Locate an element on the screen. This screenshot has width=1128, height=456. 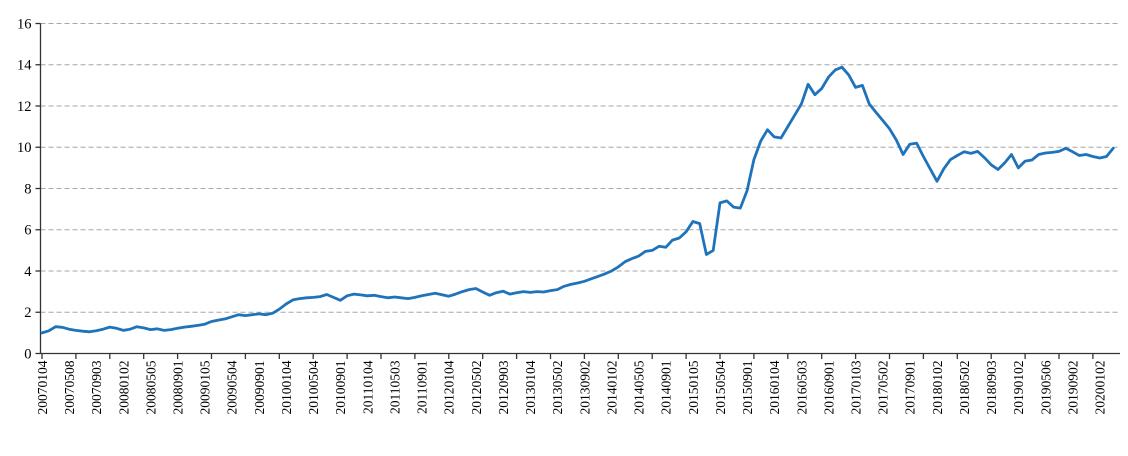
x-axis-label: 20100104 is located at coordinates (286, 387).